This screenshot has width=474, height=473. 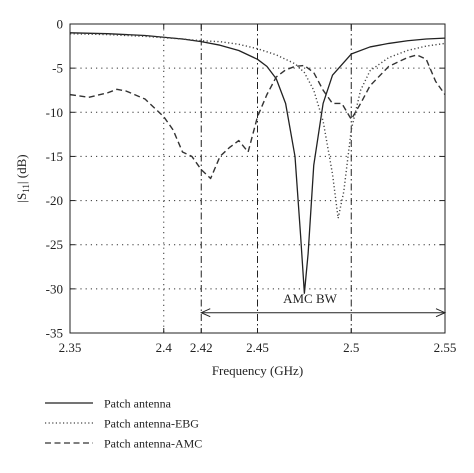 What do you see at coordinates (257, 347) in the screenshot?
I see `x-tick-label: 2.45` at bounding box center [257, 347].